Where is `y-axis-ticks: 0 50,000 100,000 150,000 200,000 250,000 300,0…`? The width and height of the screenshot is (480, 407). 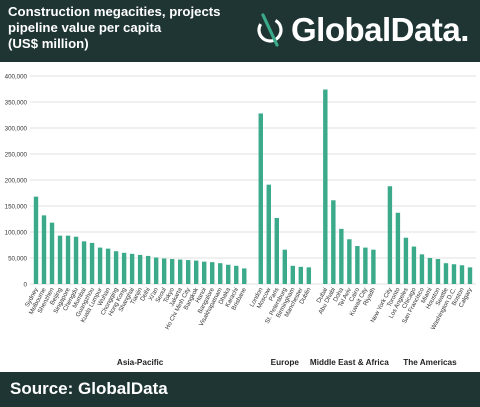
y-axis-ticks: 0 50,000 100,000 150,000 200,000 250,000 300,0… is located at coordinates (16, 181).